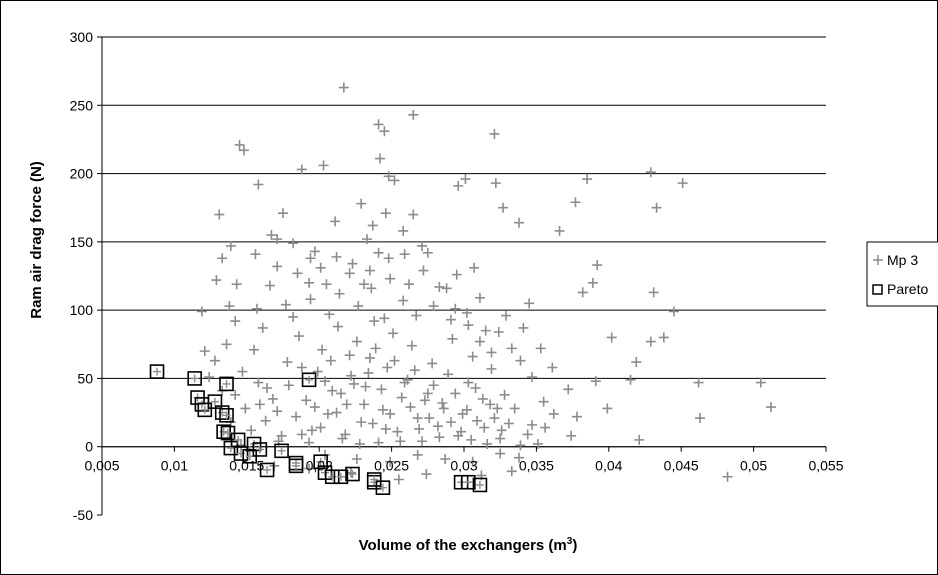 The width and height of the screenshot is (938, 575). Describe the element at coordinates (463, 545) in the screenshot. I see `x-axis-title-main: Volume of the exchangers (m` at that location.